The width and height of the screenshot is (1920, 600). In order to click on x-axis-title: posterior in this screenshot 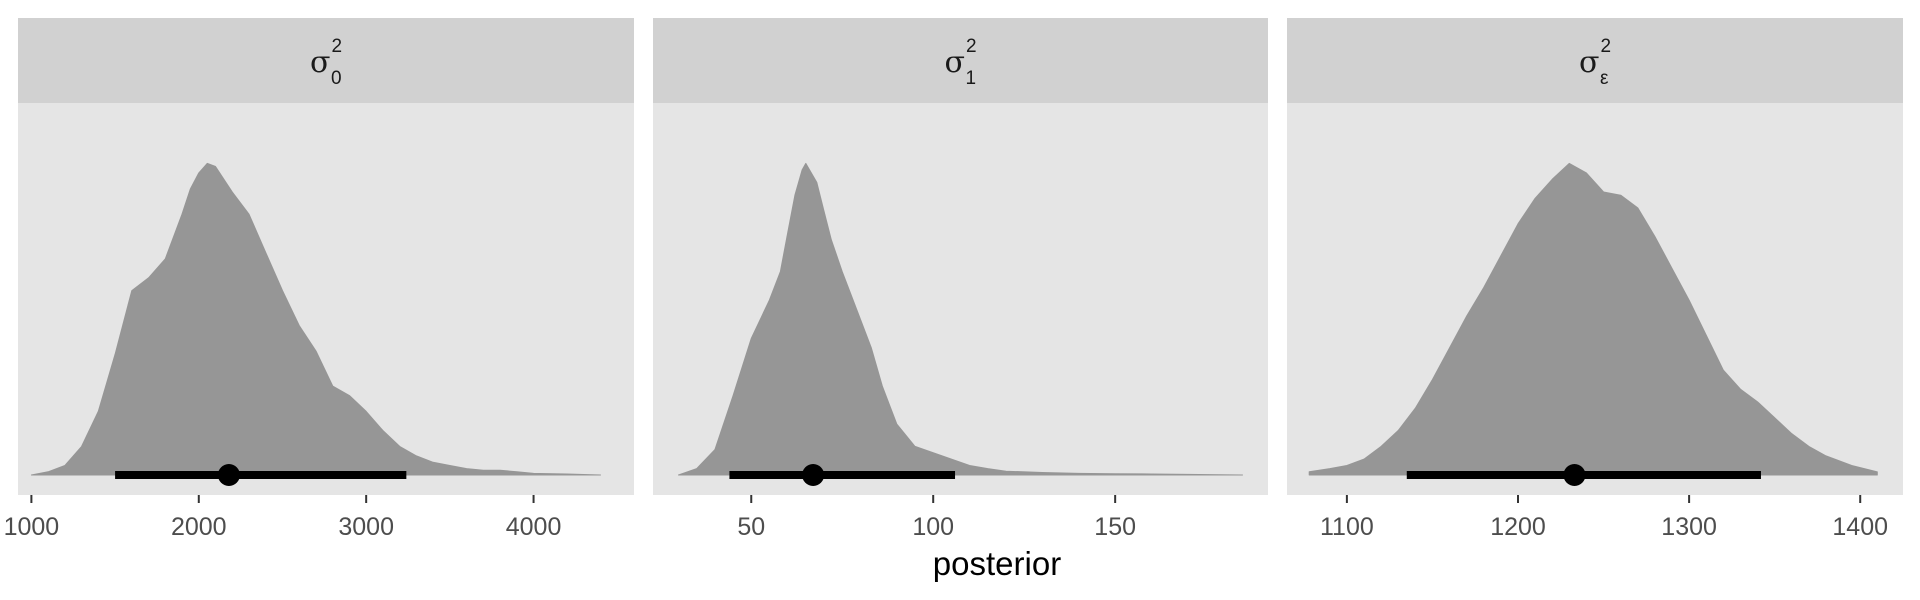, I will do `click(997, 563)`.